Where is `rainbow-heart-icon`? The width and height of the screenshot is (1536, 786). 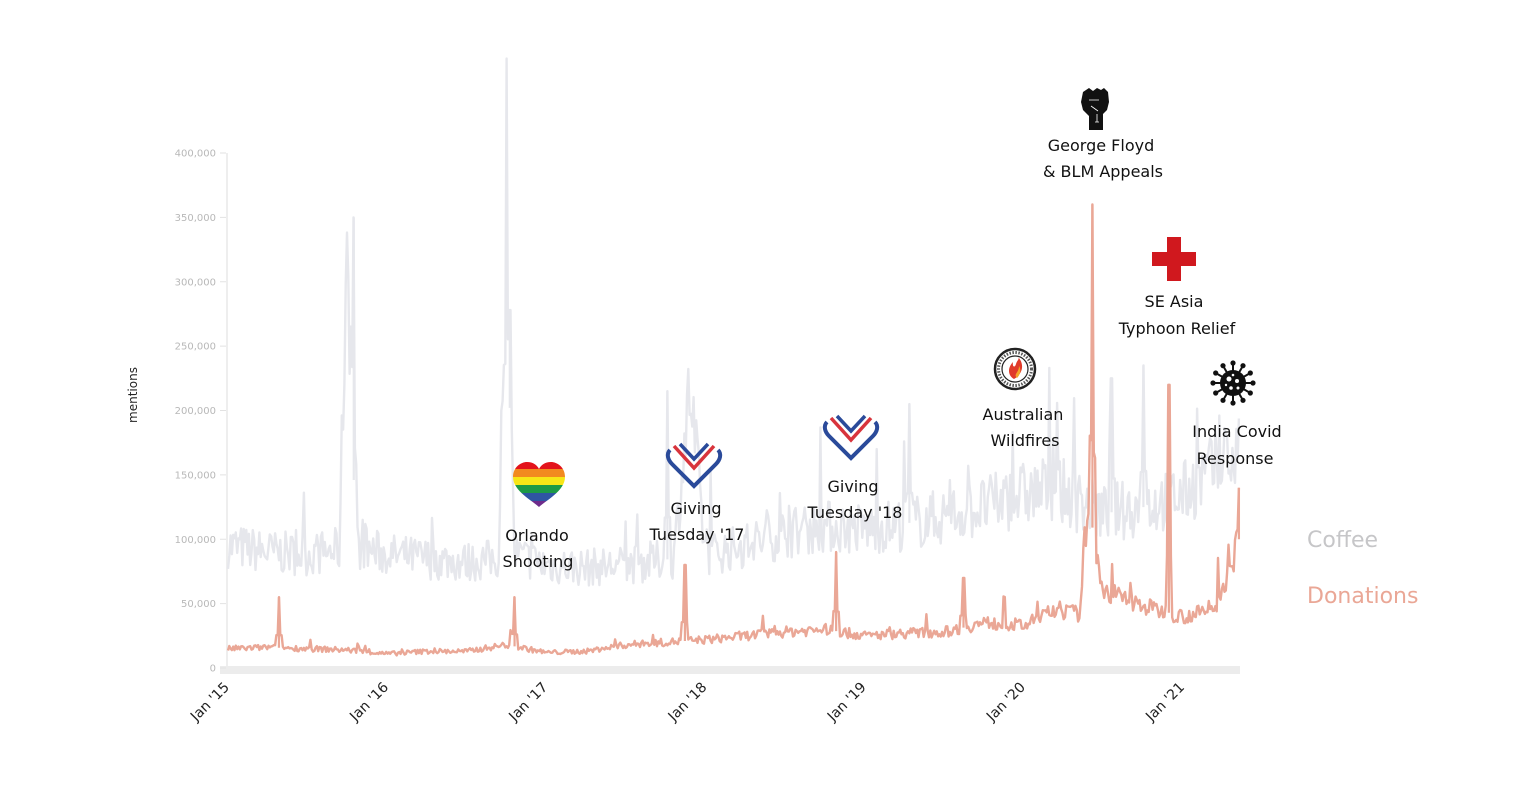
rainbow-heart-icon is located at coordinates (539, 484).